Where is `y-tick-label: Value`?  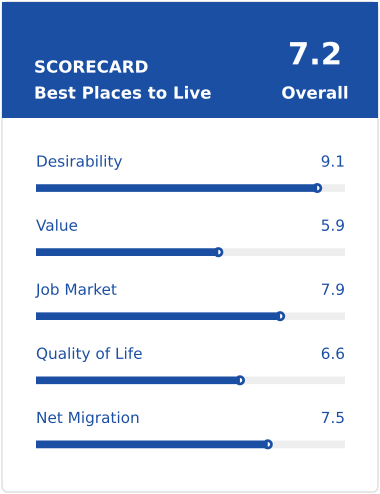 y-tick-label: Value is located at coordinates (57, 225).